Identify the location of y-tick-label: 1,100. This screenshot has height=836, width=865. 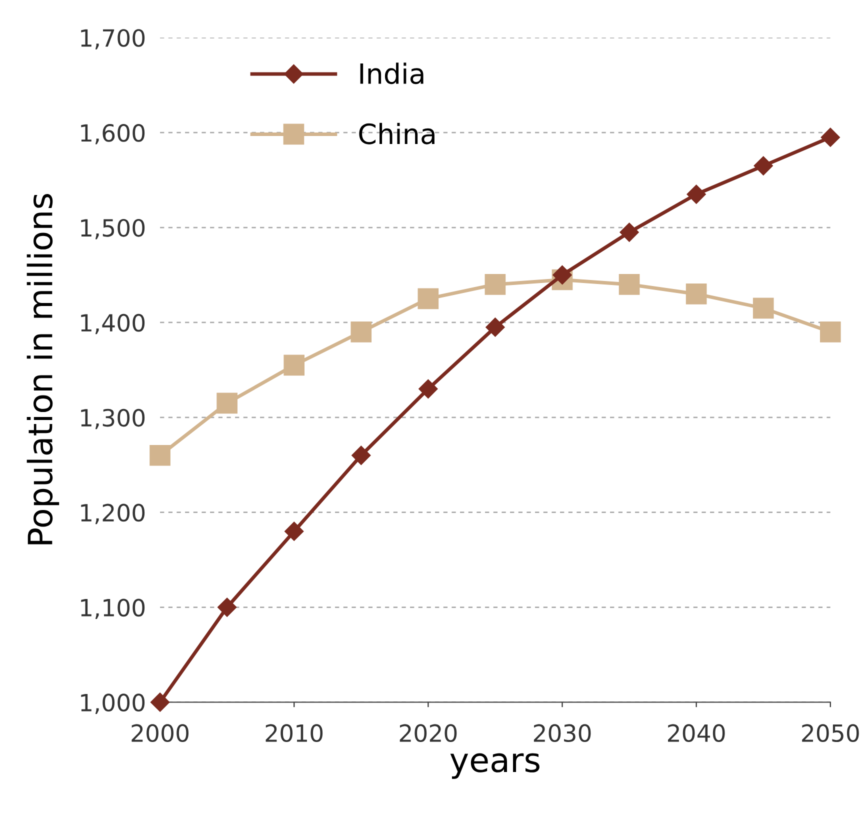
(113, 609).